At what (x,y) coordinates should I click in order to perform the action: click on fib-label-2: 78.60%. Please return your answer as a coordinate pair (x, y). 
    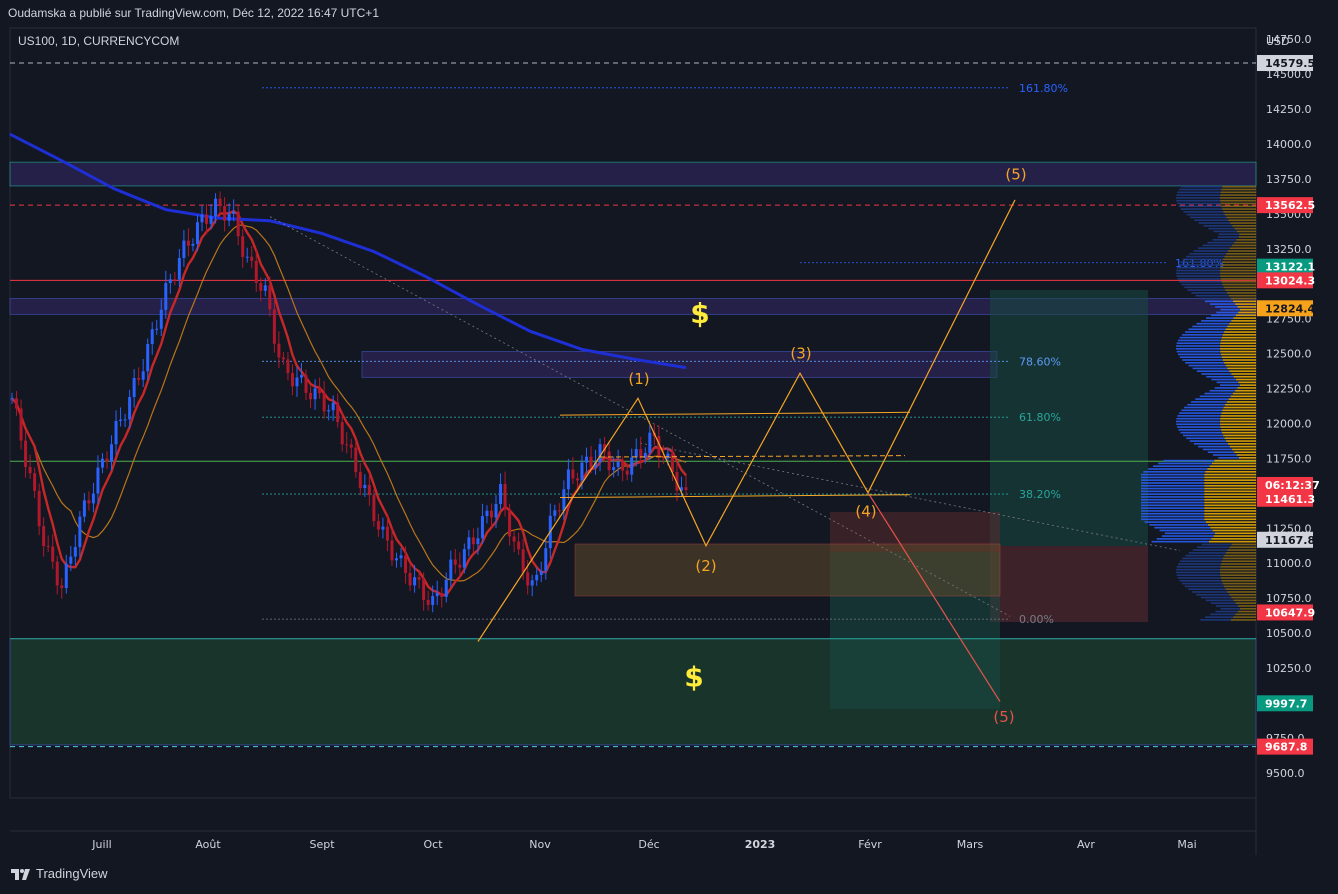
    Looking at the image, I should click on (1040, 361).